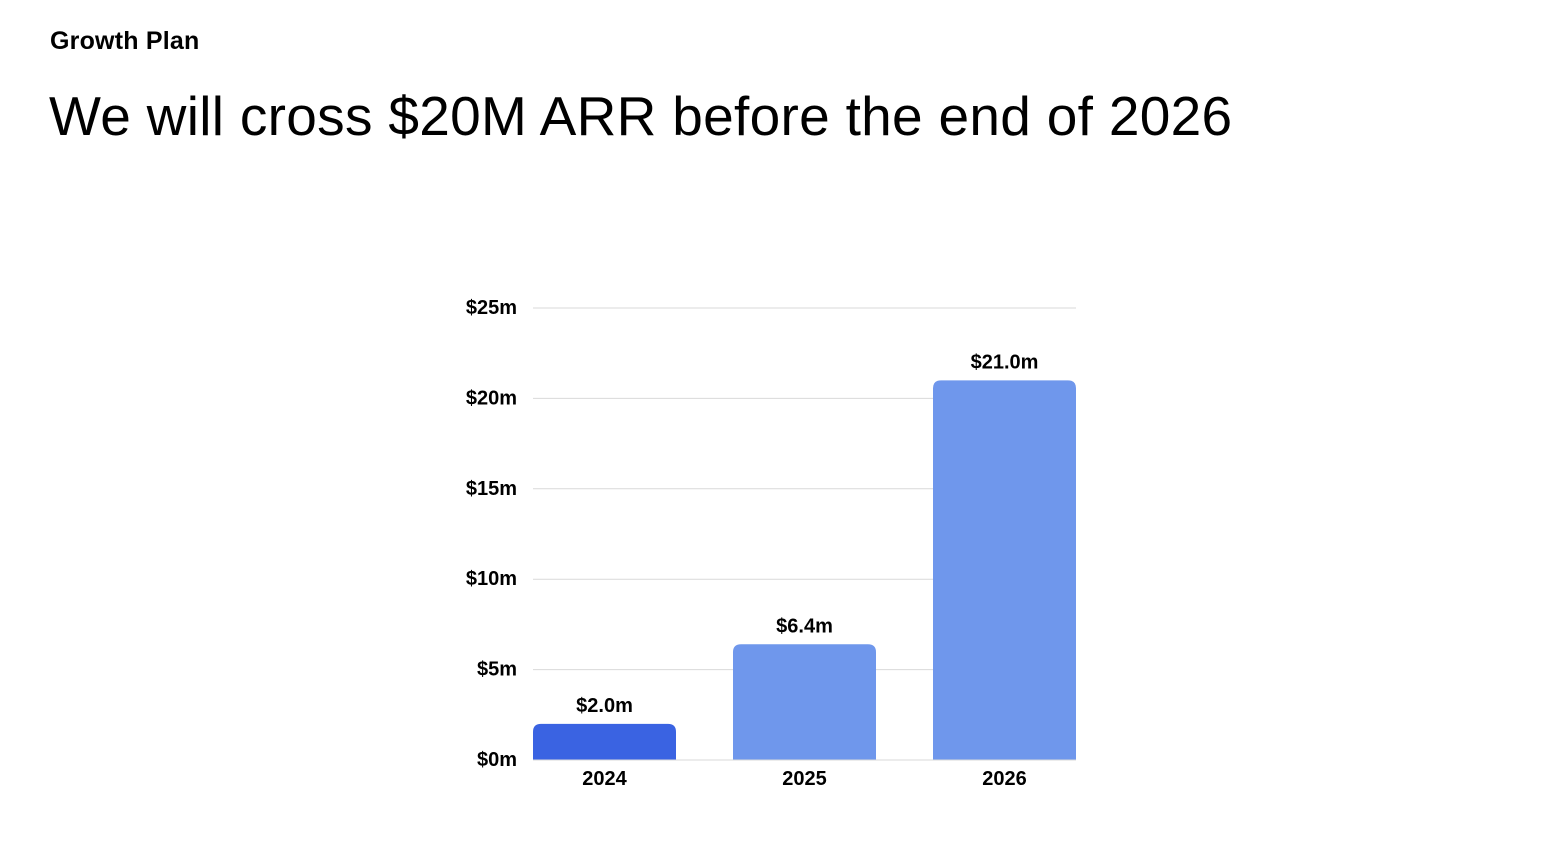 The height and width of the screenshot is (860, 1544). I want to click on data-label: $21.0m, so click(1005, 362).